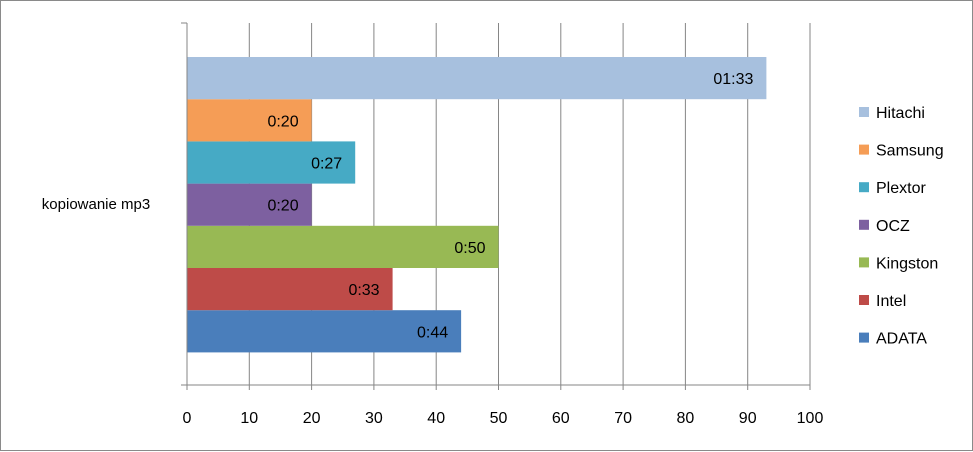 This screenshot has height=452, width=973. What do you see at coordinates (499, 418) in the screenshot?
I see `x-tick-label: 50` at bounding box center [499, 418].